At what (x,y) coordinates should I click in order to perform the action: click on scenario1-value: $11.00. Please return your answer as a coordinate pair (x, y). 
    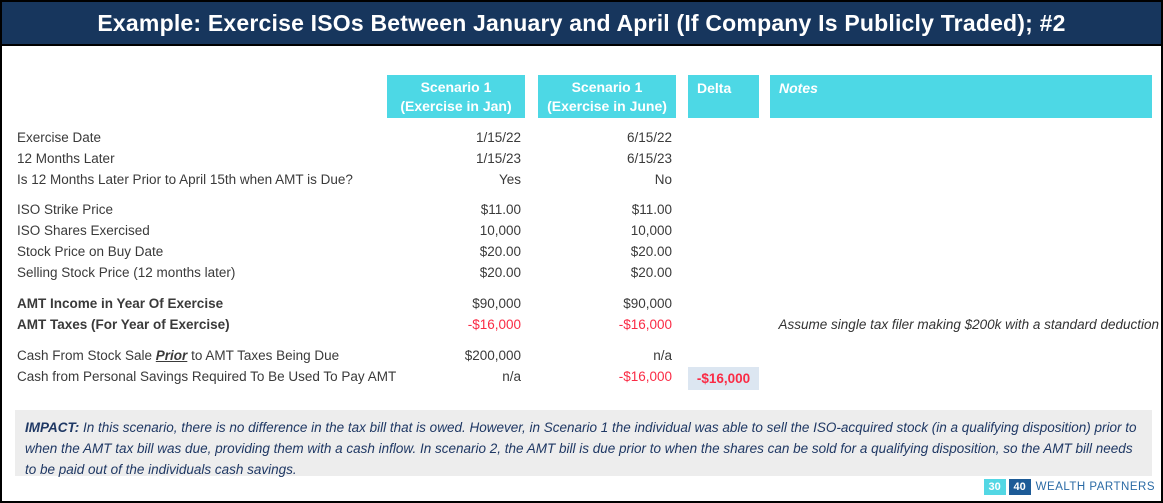
    Looking at the image, I should click on (500, 209).